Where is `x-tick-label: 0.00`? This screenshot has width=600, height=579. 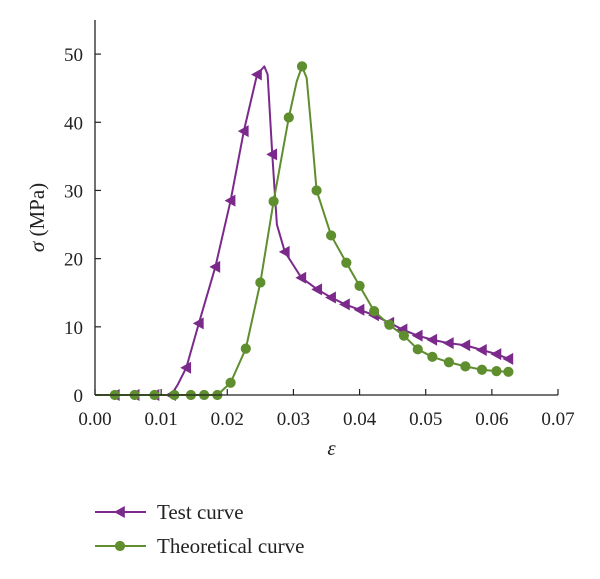
x-tick-label: 0.00 is located at coordinates (94, 419).